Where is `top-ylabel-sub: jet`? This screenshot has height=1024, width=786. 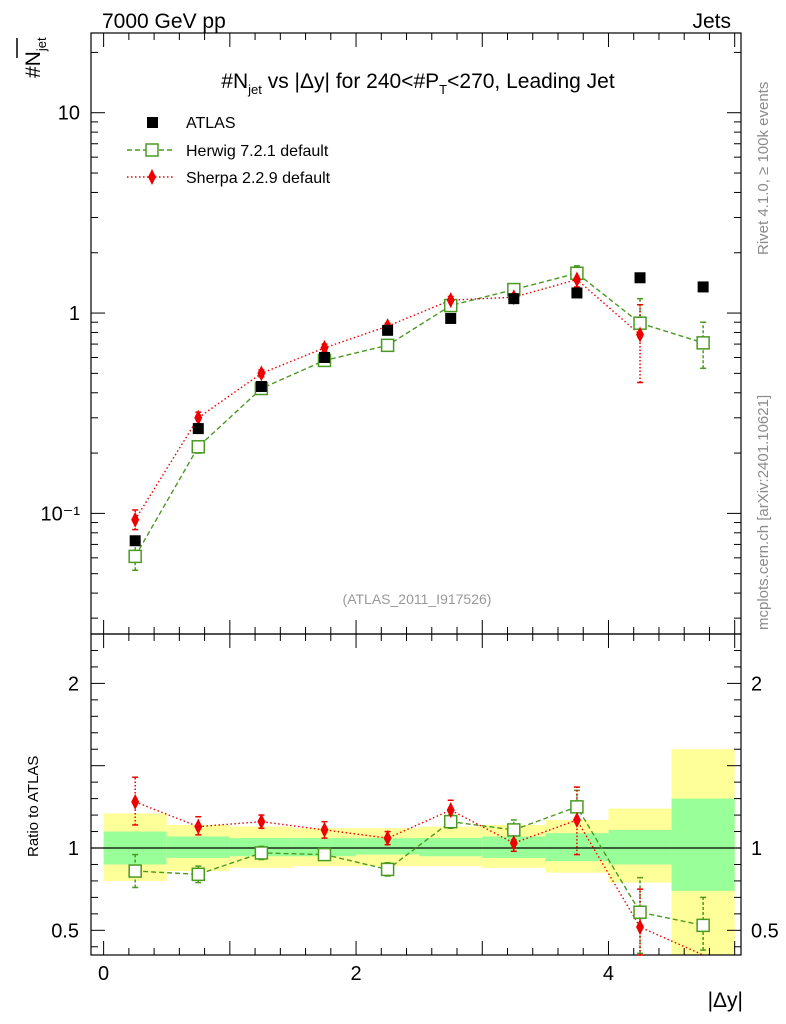
top-ylabel-sub: jet is located at coordinates (41, 44).